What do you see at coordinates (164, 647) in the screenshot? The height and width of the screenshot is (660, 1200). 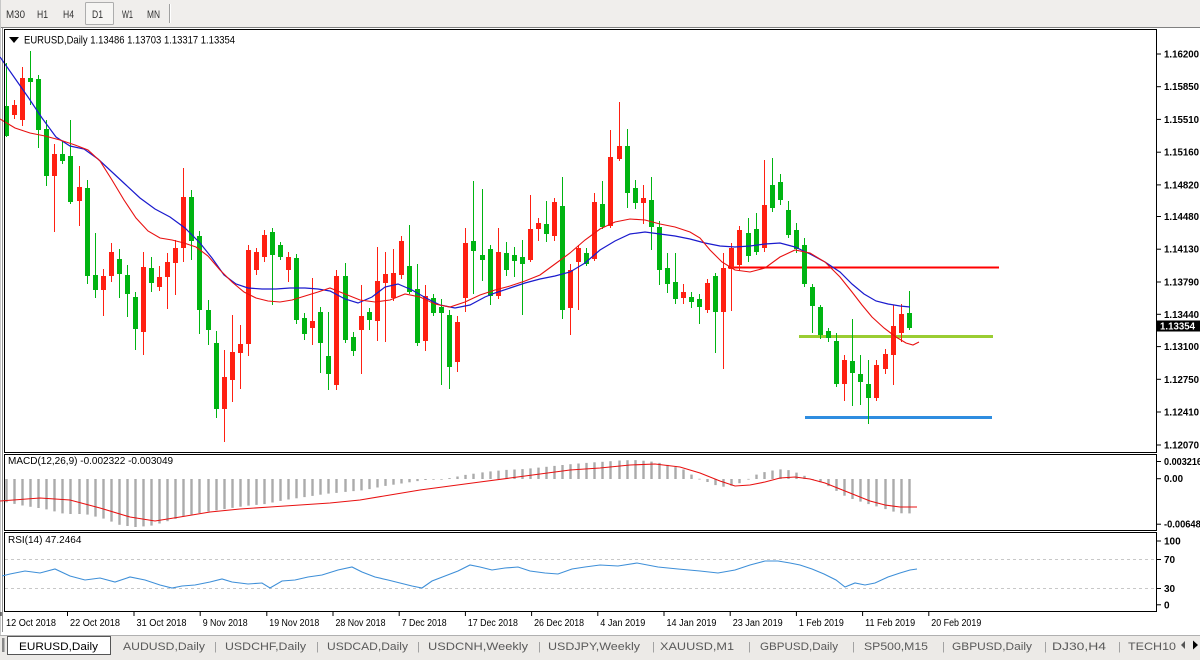 I see `svg-text: AUDUSD,Daily` at bounding box center [164, 647].